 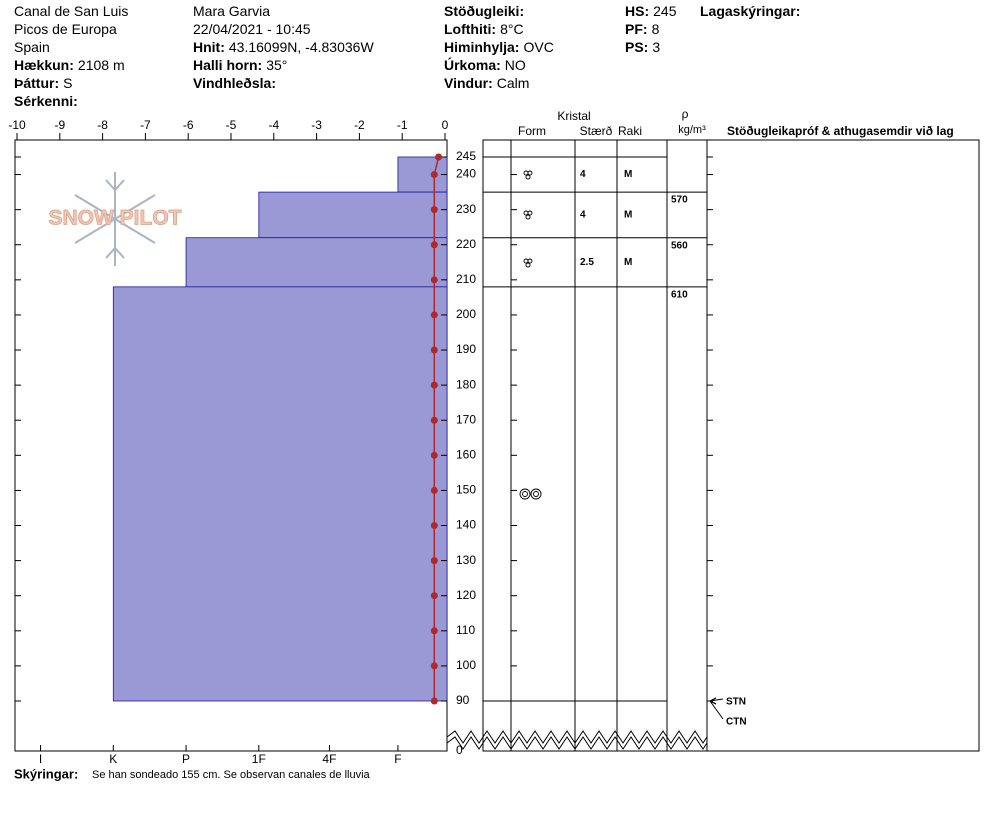 I want to click on header-label: Lofthiti:, so click(x=470, y=29).